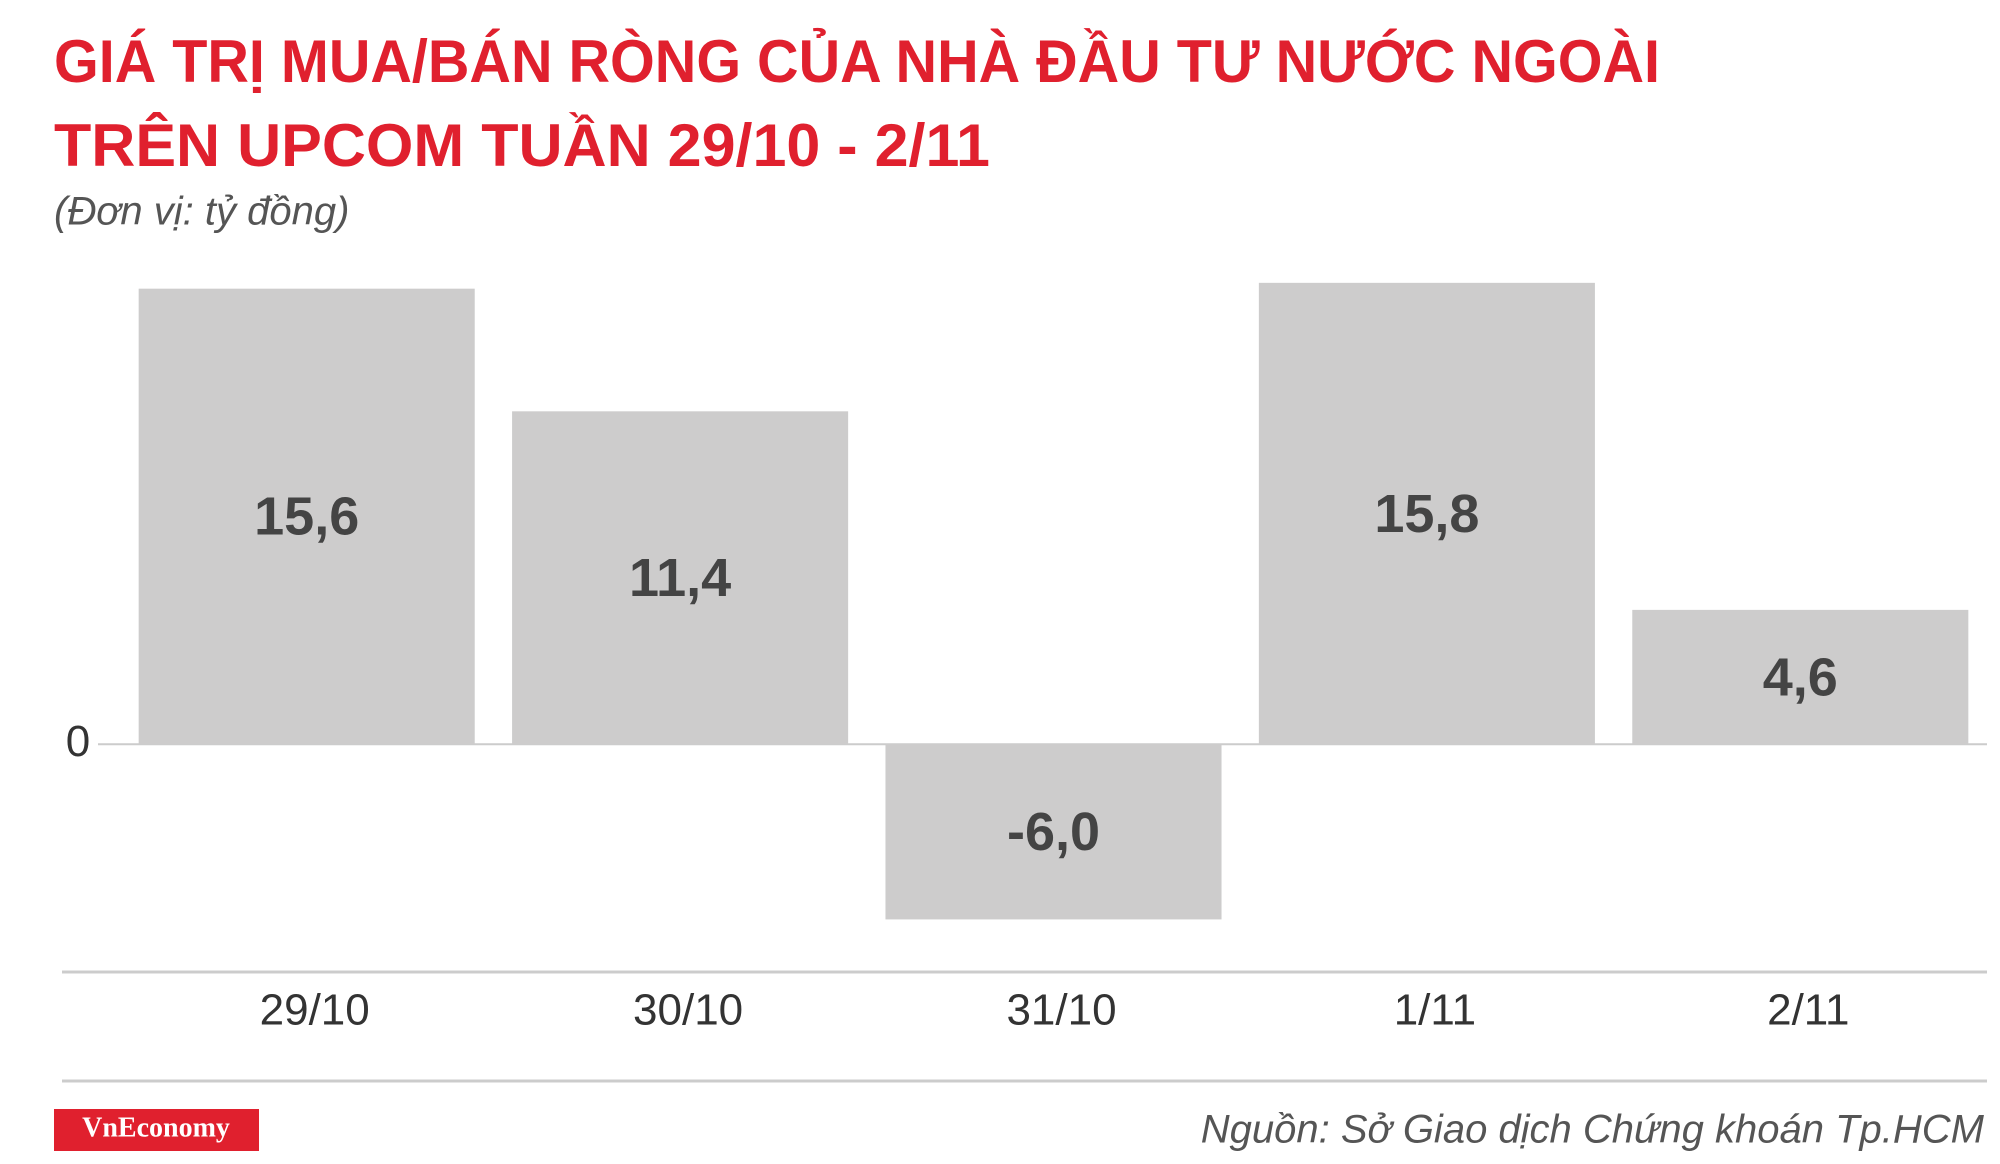 This screenshot has width=2000, height=1164. Describe the element at coordinates (201, 212) in the screenshot. I see `chart-subtitle: (Đơn vị: tỷ đồng)` at that location.